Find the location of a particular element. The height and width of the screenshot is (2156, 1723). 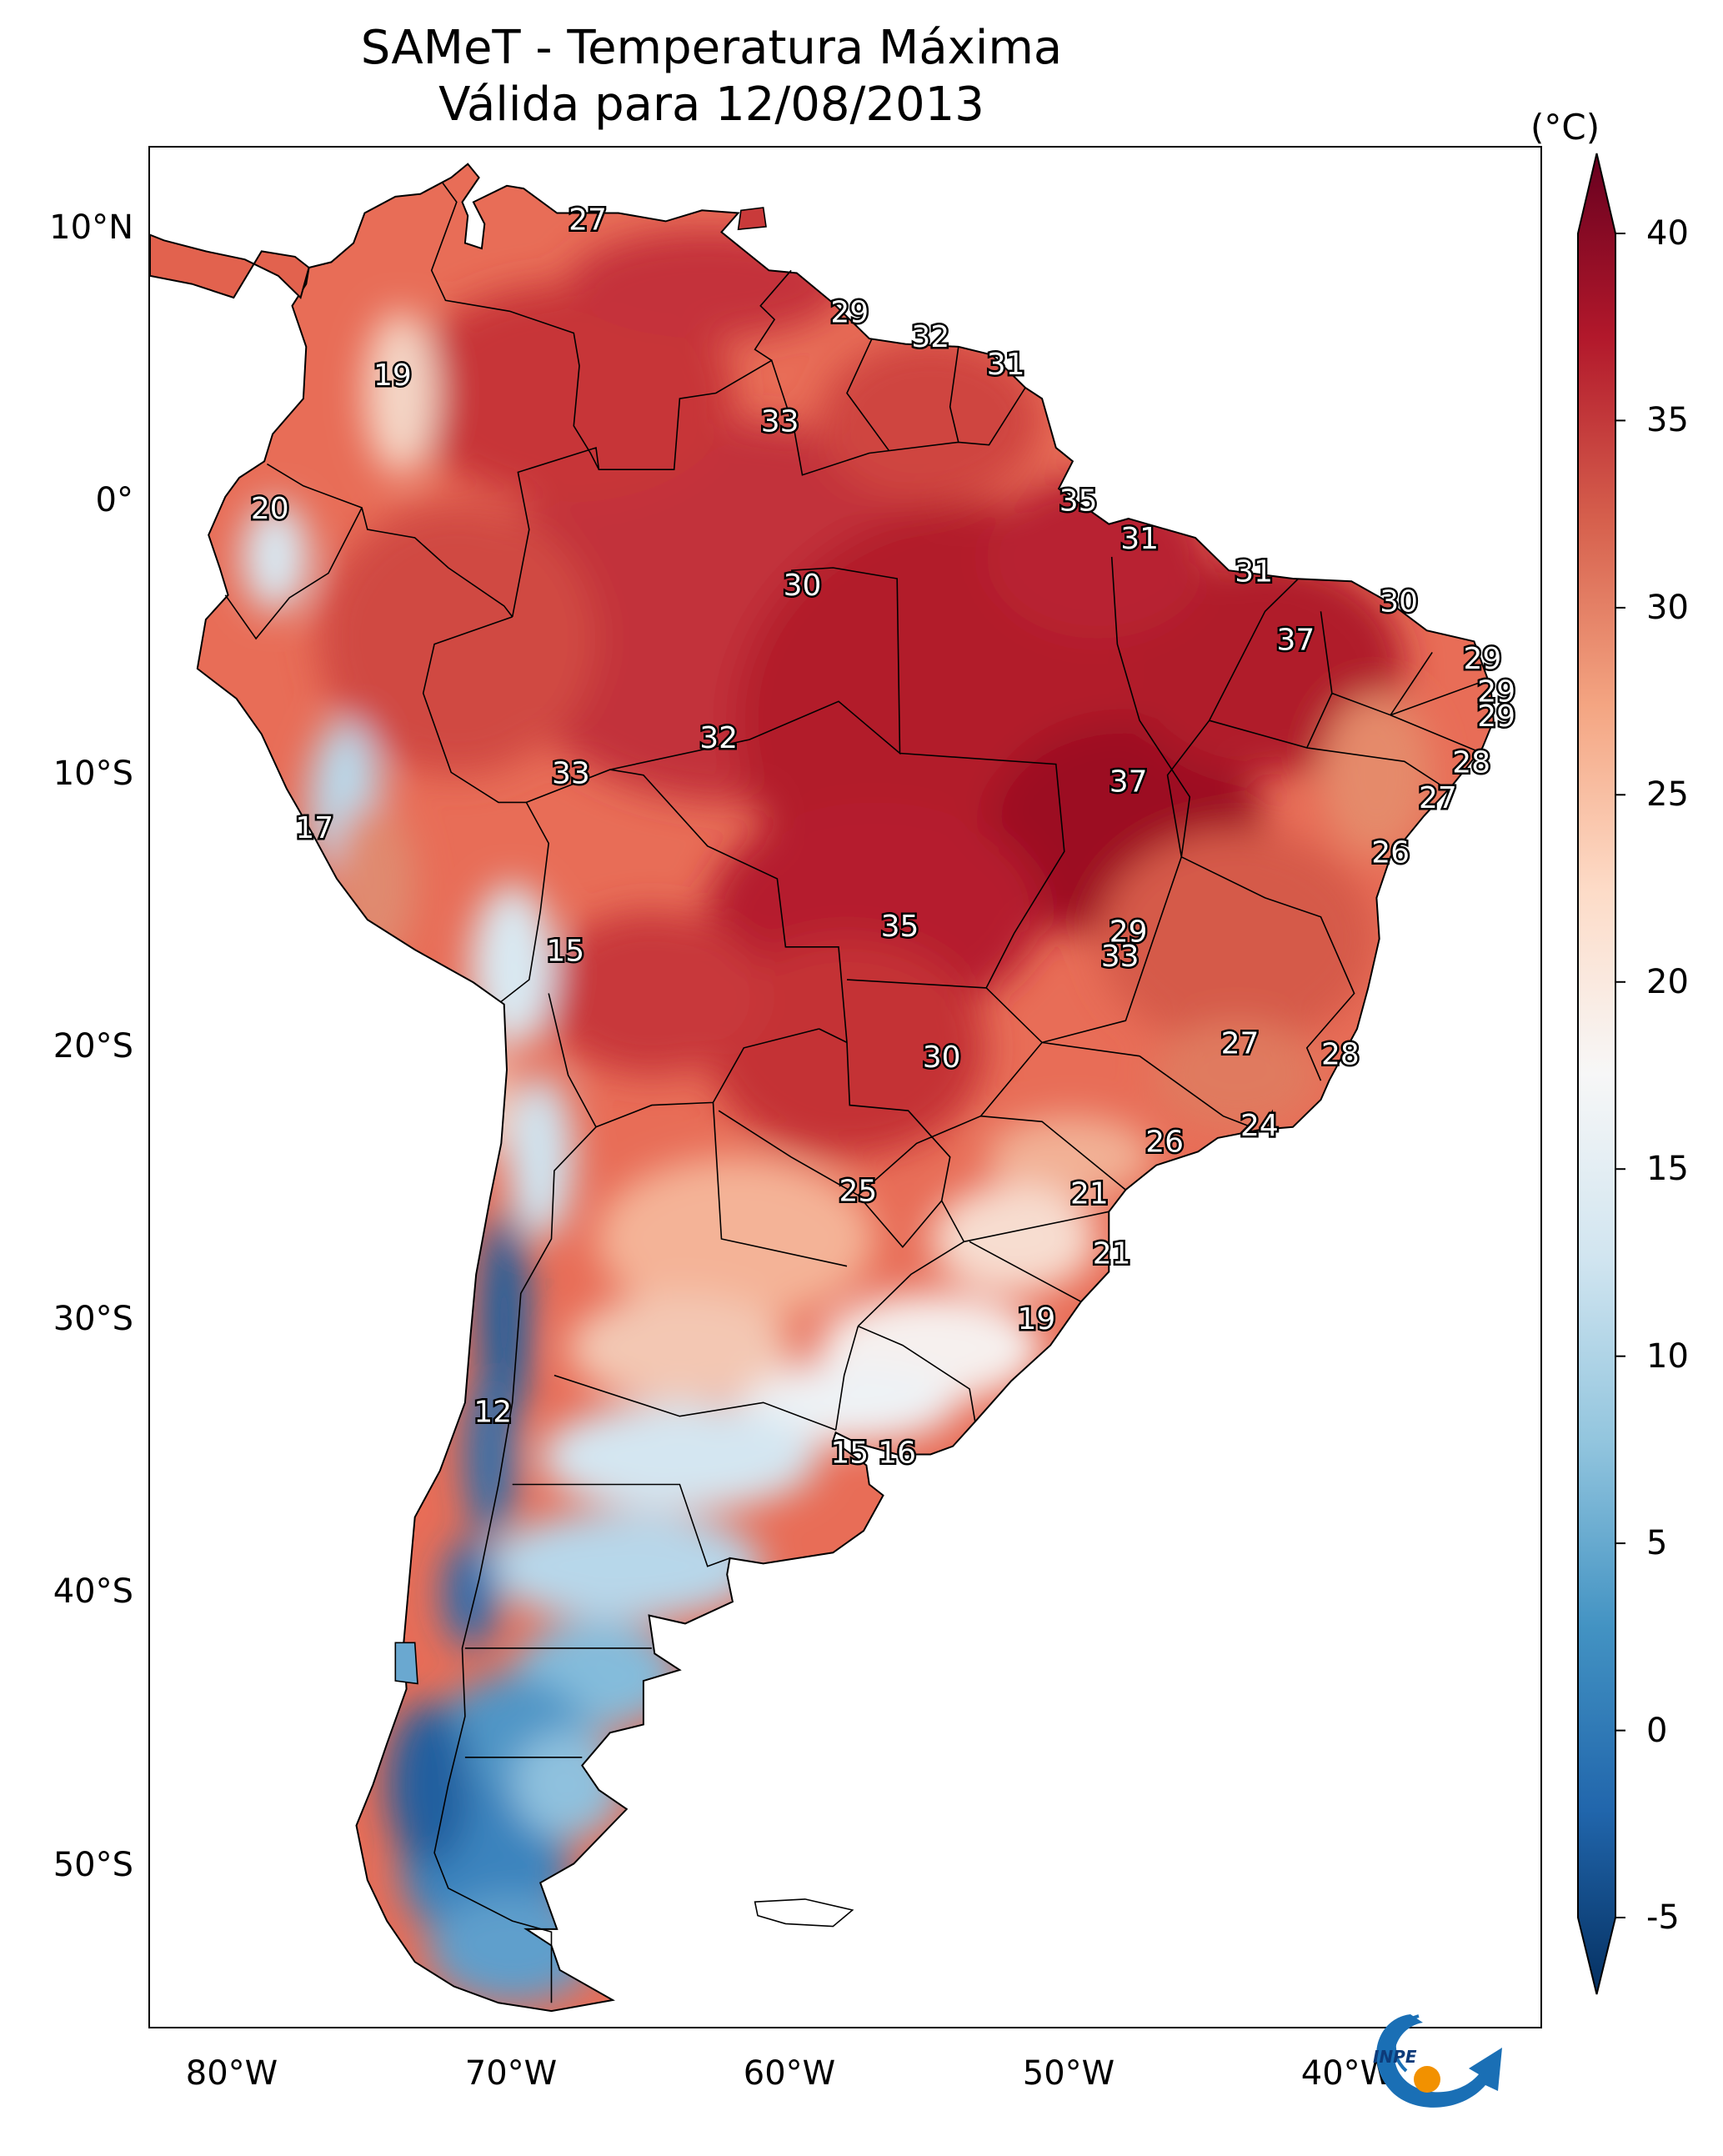

temperature-value-label: 17 is located at coordinates (314, 828).